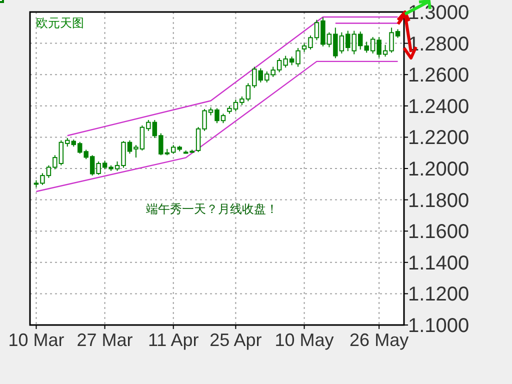 The width and height of the screenshot is (512, 384). What do you see at coordinates (439, 75) in the screenshot?
I see `y-tick-label: 1.2600` at bounding box center [439, 75].